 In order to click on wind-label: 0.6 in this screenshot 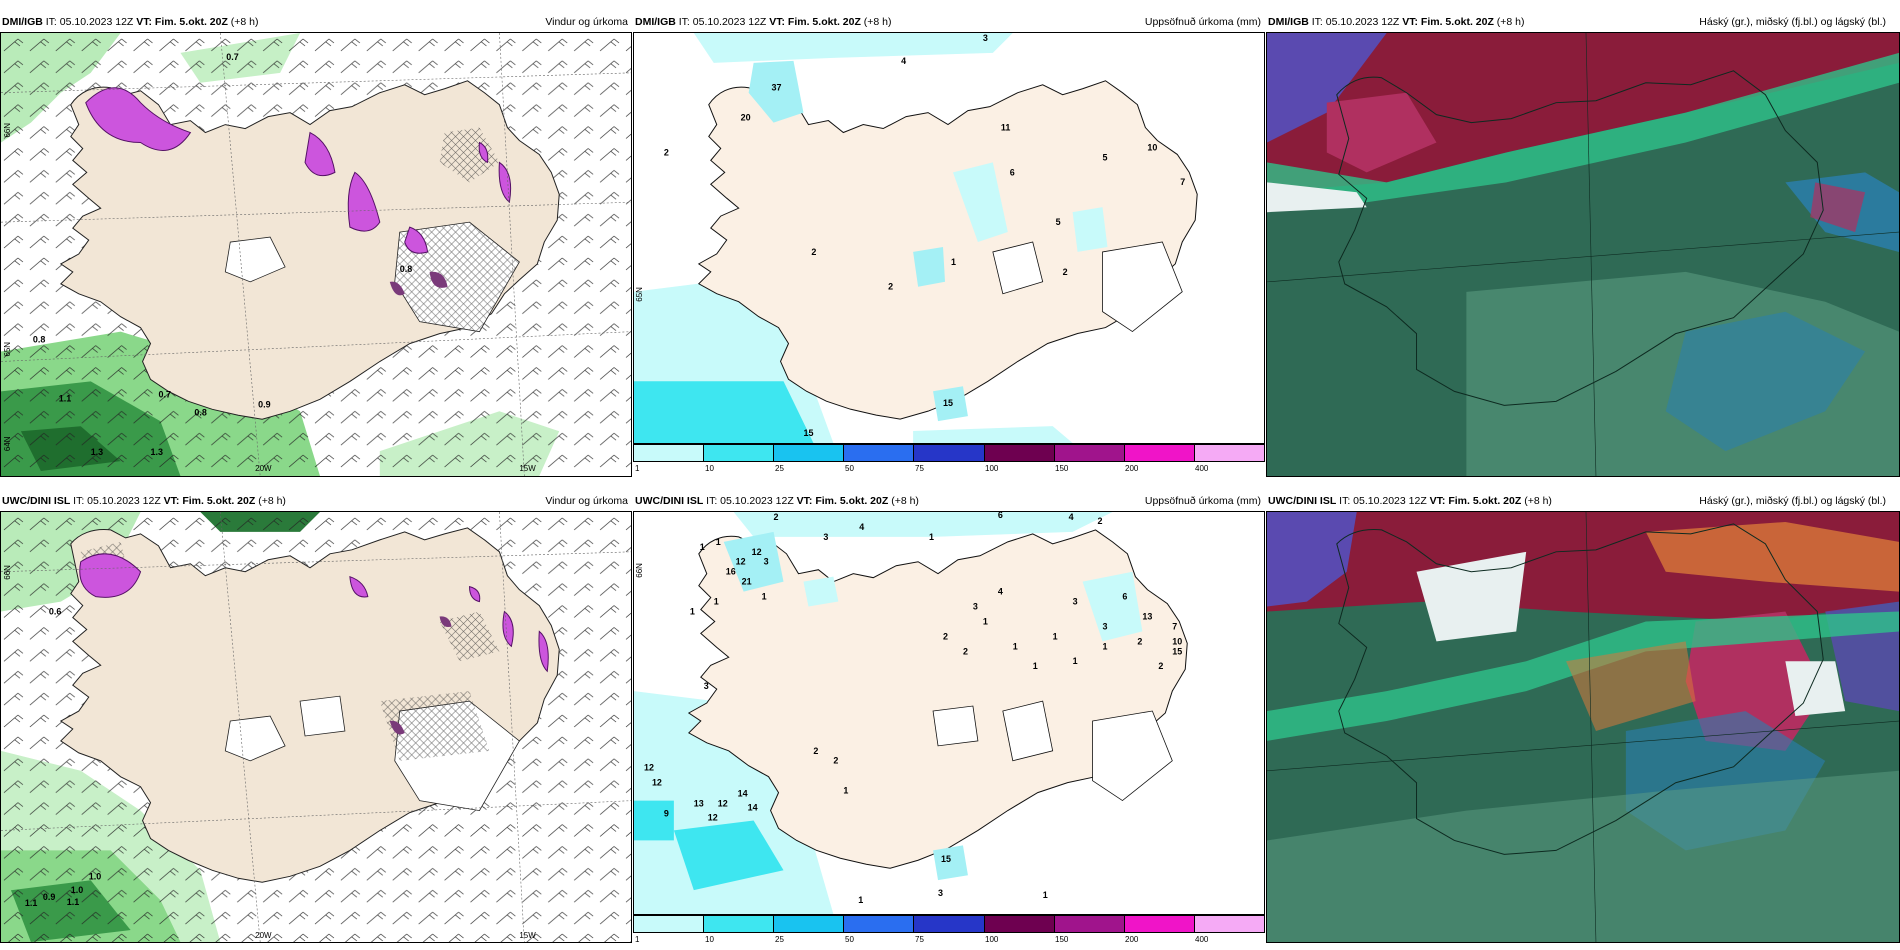, I will do `click(55, 612)`.